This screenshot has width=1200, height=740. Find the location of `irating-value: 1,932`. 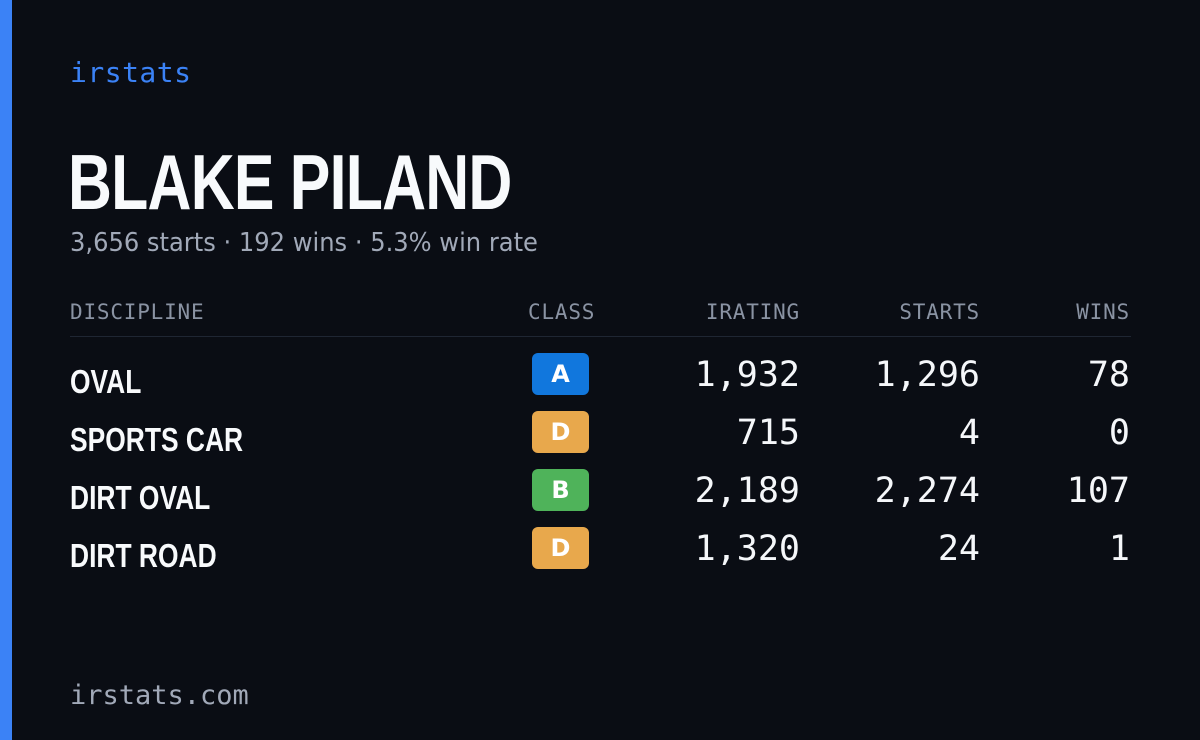

irating-value: 1,932 is located at coordinates (747, 375).